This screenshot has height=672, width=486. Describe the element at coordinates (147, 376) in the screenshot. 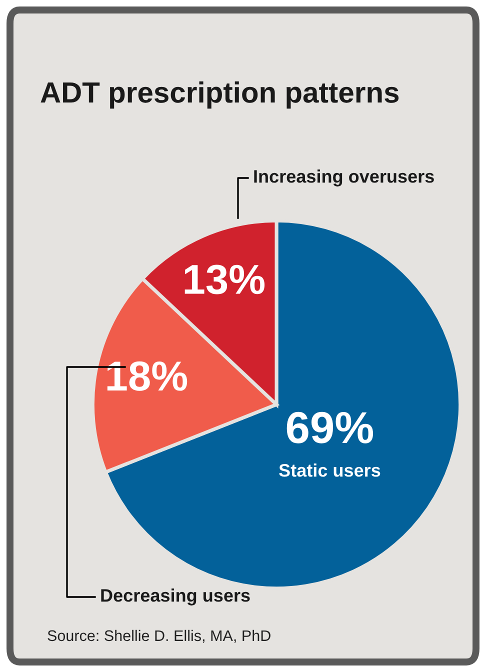

I see `data-label: 18%` at that location.